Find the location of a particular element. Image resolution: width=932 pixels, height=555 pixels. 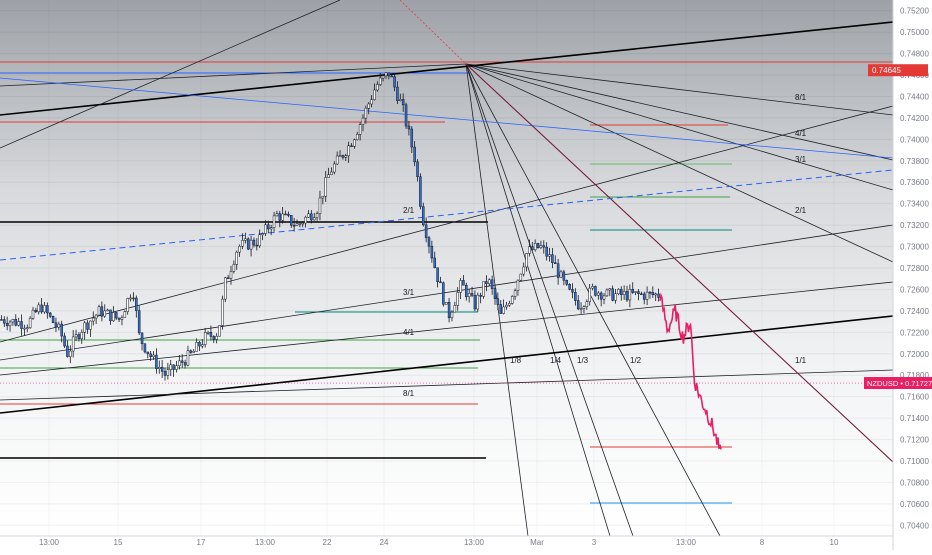

level-price-label: 0.74645 is located at coordinates (886, 70).